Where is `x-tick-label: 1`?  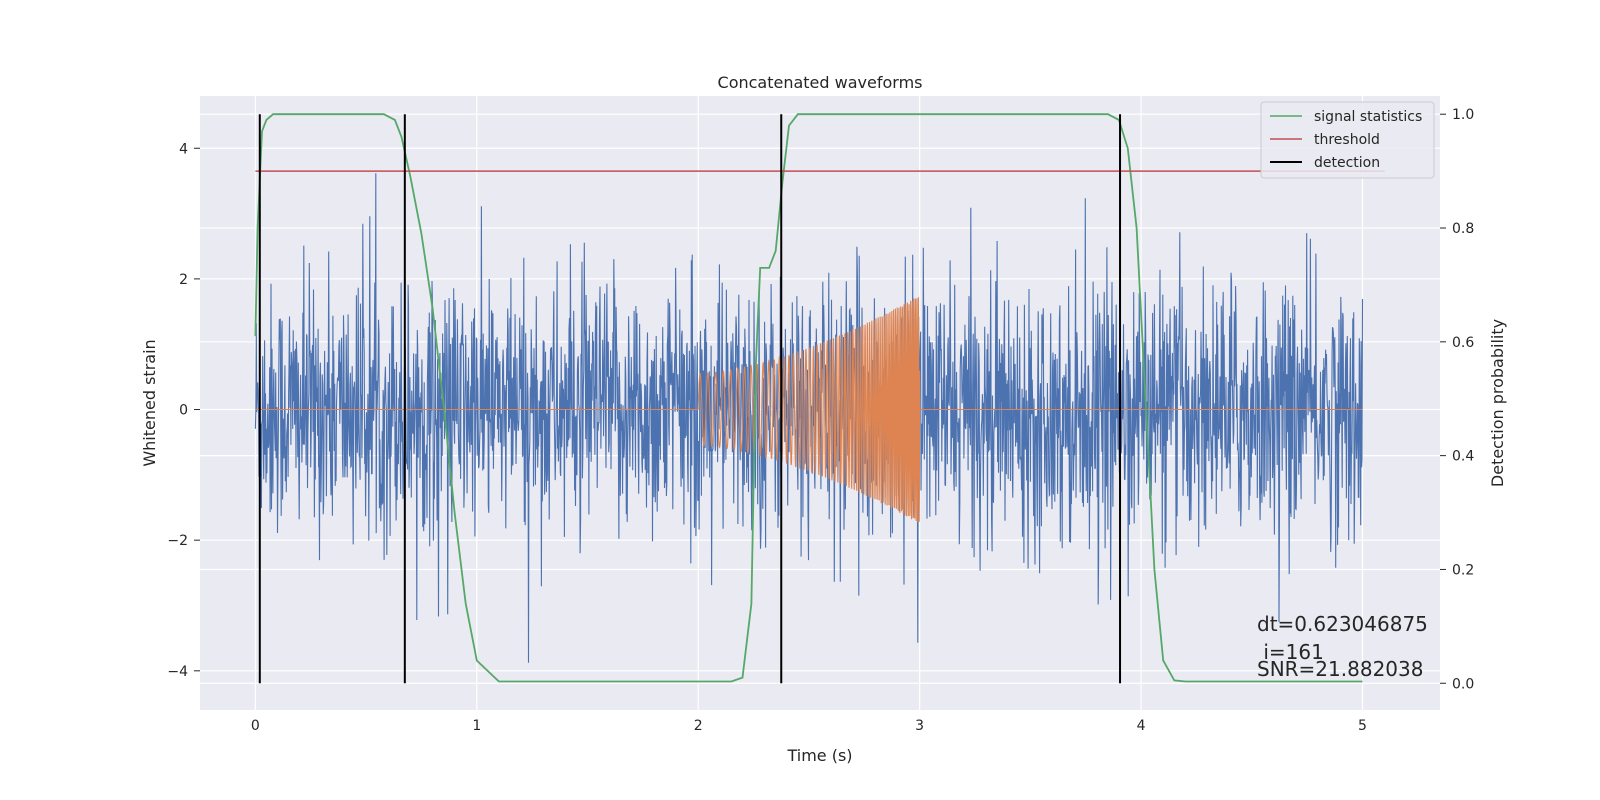
x-tick-label: 1 is located at coordinates (476, 726).